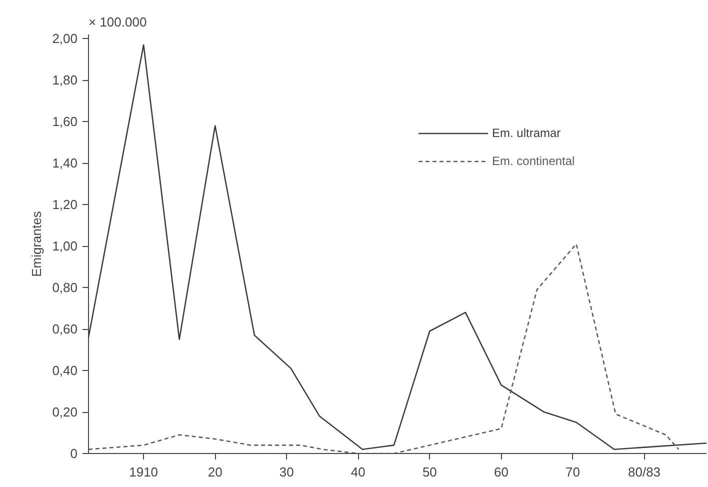 Image resolution: width=708 pixels, height=487 pixels. I want to click on y-tick-label: 1,20, so click(65, 204).